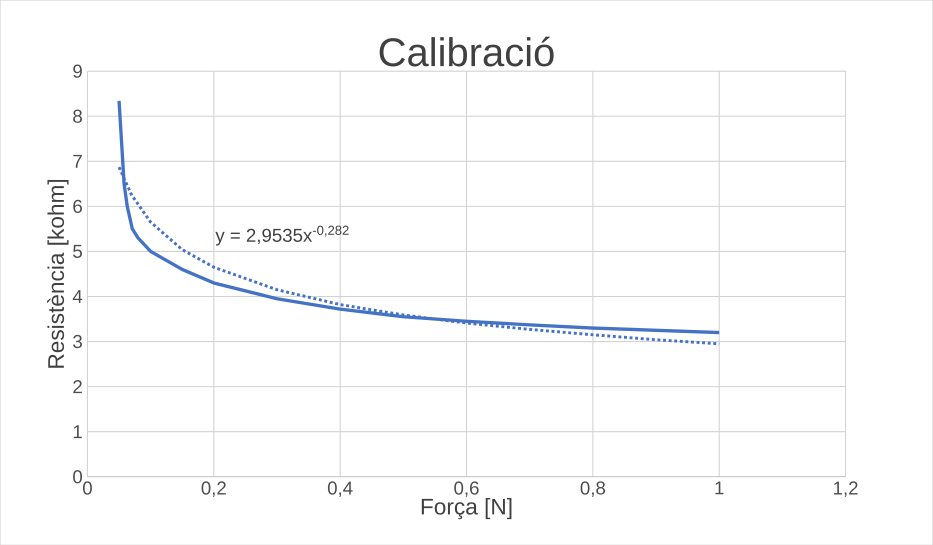  Describe the element at coordinates (282, 236) in the screenshot. I see `annotation: y = 2,9535x$^{-0,282}$` at that location.